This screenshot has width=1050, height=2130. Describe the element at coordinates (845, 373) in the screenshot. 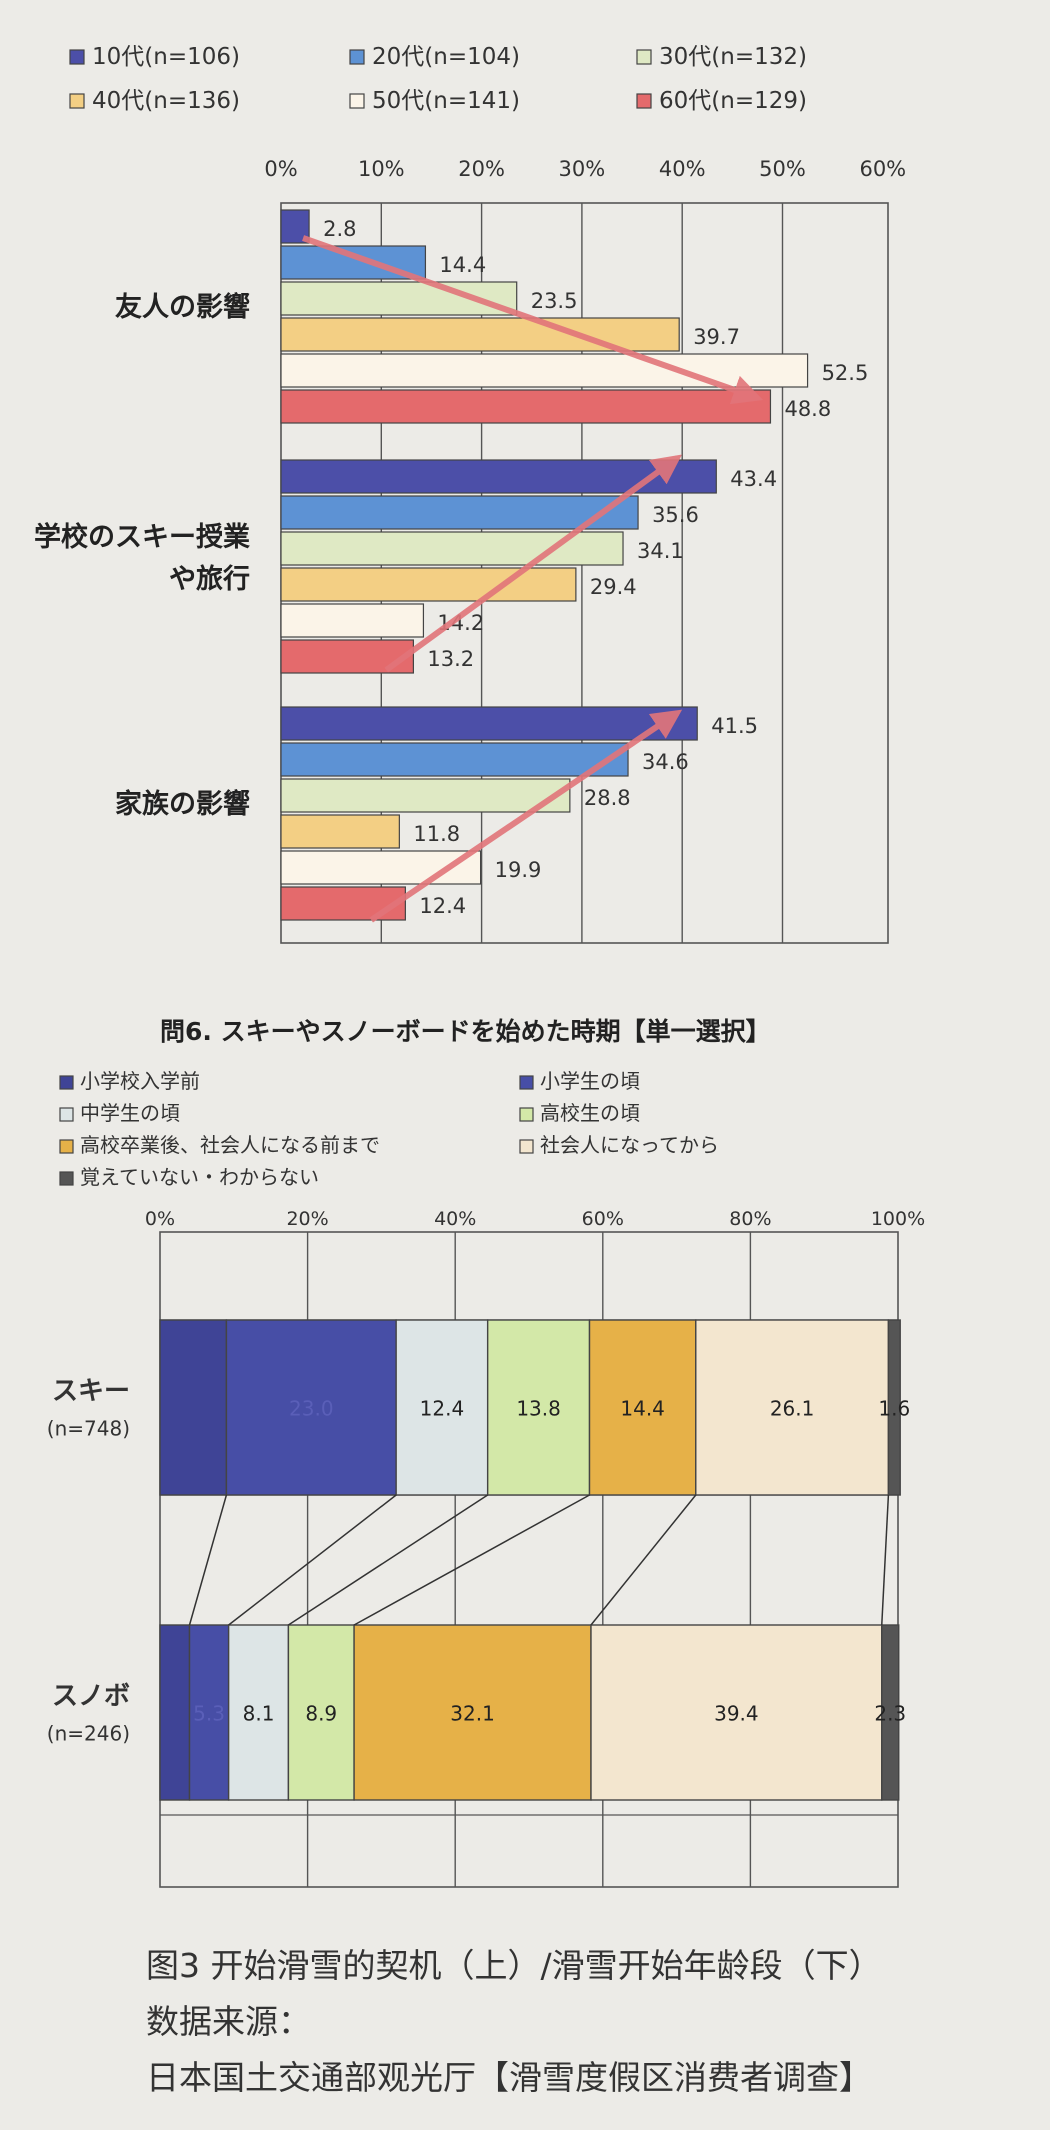

I see `data-label: 52.5` at that location.